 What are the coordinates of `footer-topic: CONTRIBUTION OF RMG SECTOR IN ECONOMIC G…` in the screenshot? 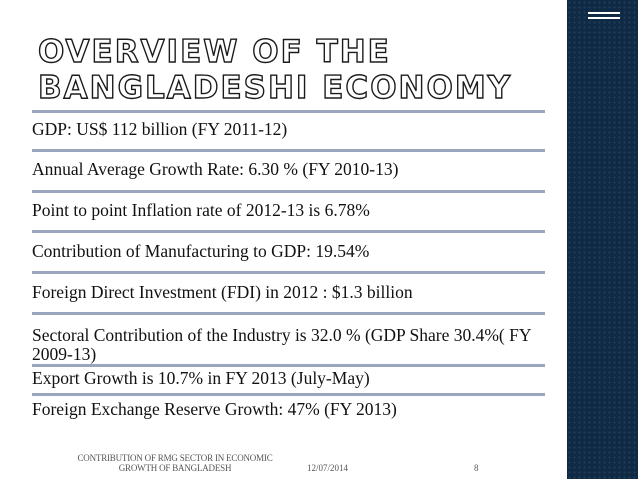 It's located at (175, 463).